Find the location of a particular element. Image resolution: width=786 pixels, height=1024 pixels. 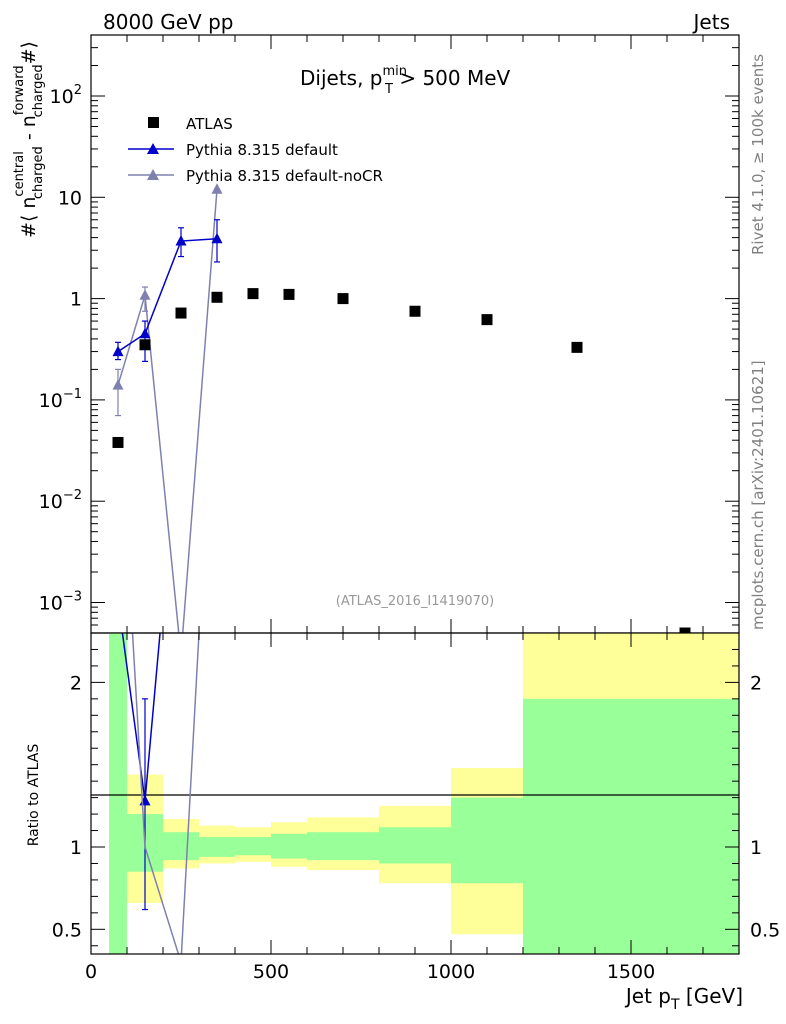

y-tick-label: 10 is located at coordinates (70, 198).